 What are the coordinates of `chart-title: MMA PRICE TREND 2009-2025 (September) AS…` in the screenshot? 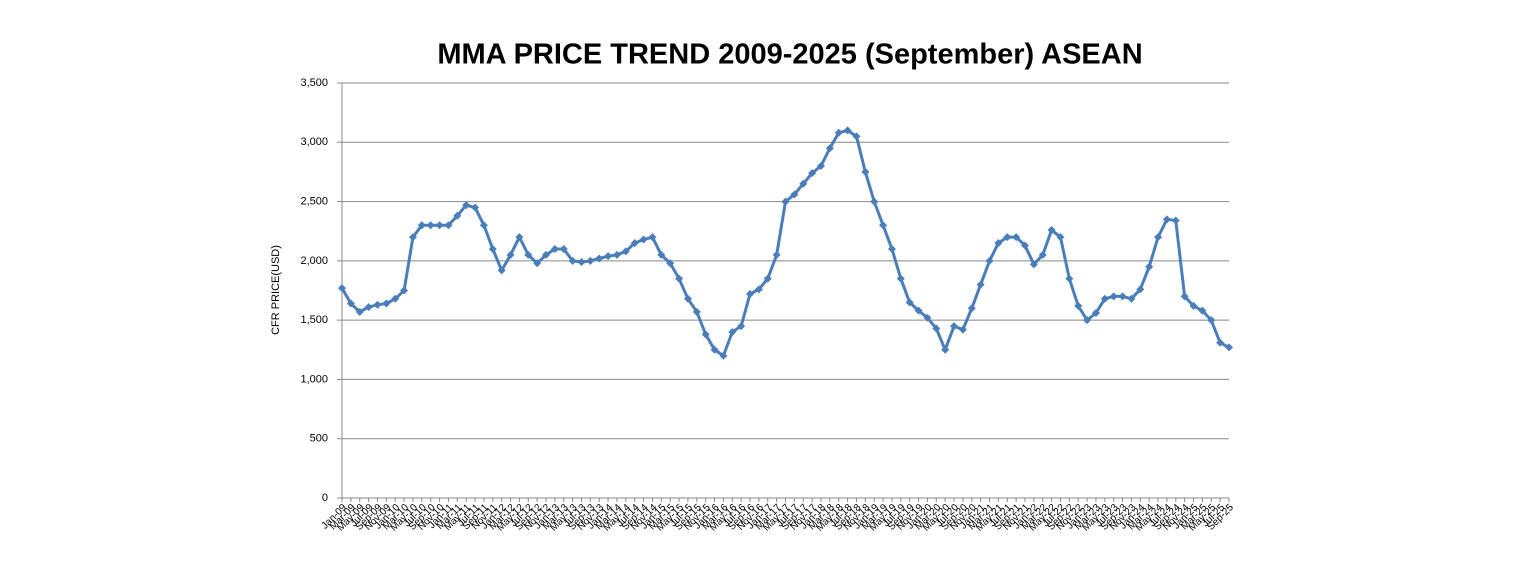 It's located at (789, 55).